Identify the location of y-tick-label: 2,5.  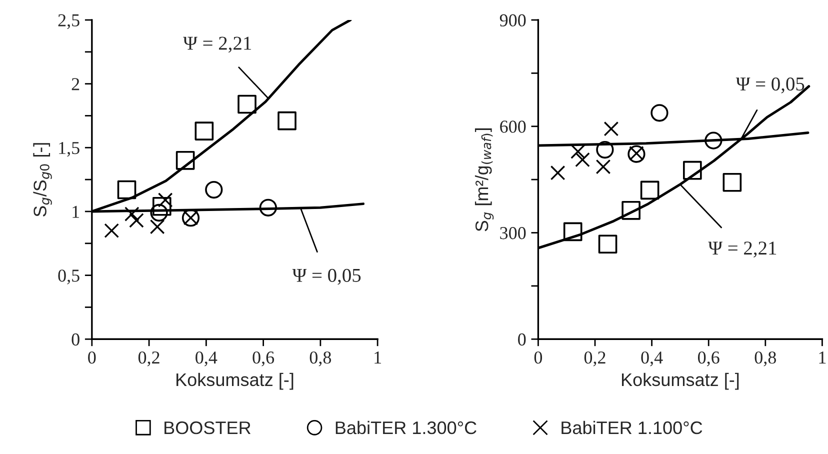
(69, 22).